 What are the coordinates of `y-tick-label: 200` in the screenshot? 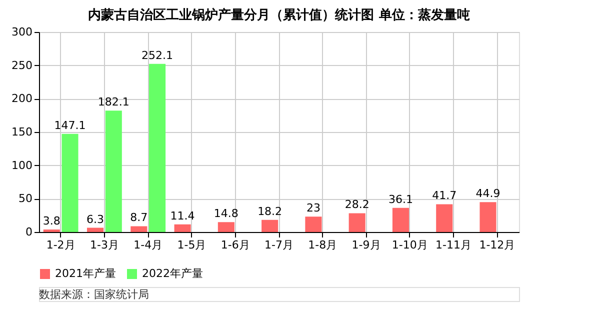 It's located at (22, 99).